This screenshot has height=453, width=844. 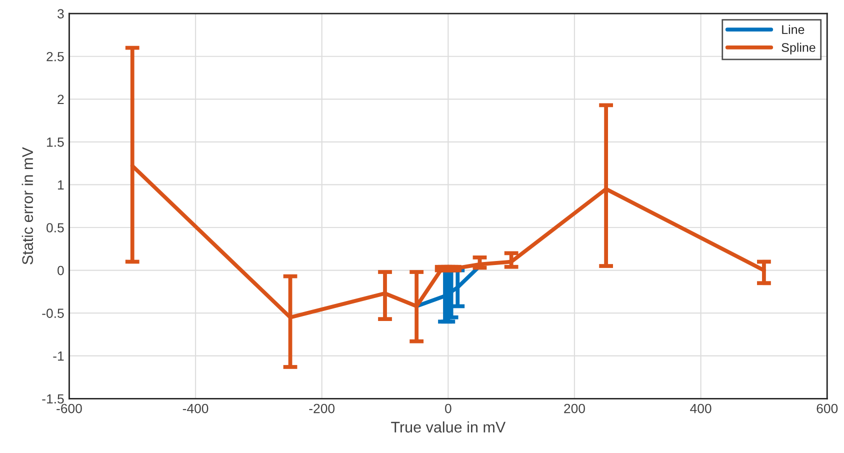 What do you see at coordinates (55, 142) in the screenshot?
I see `y-tick-label: 1.5` at bounding box center [55, 142].